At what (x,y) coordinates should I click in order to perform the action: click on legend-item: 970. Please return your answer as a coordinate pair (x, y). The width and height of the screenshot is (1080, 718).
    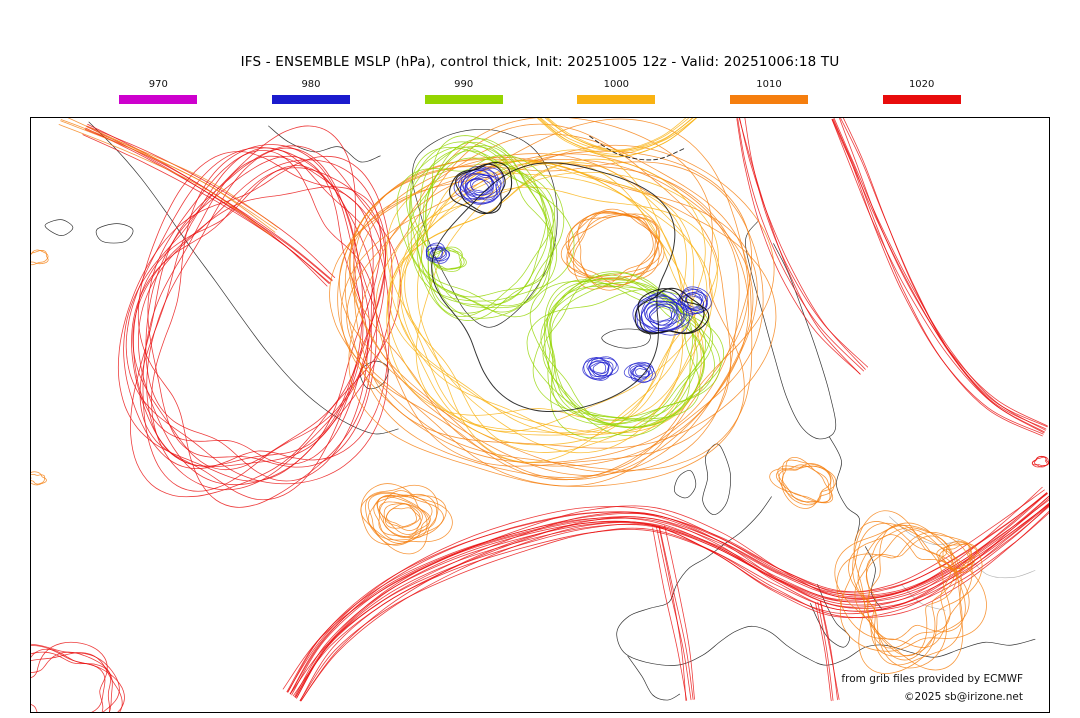
    Looking at the image, I should click on (158, 91).